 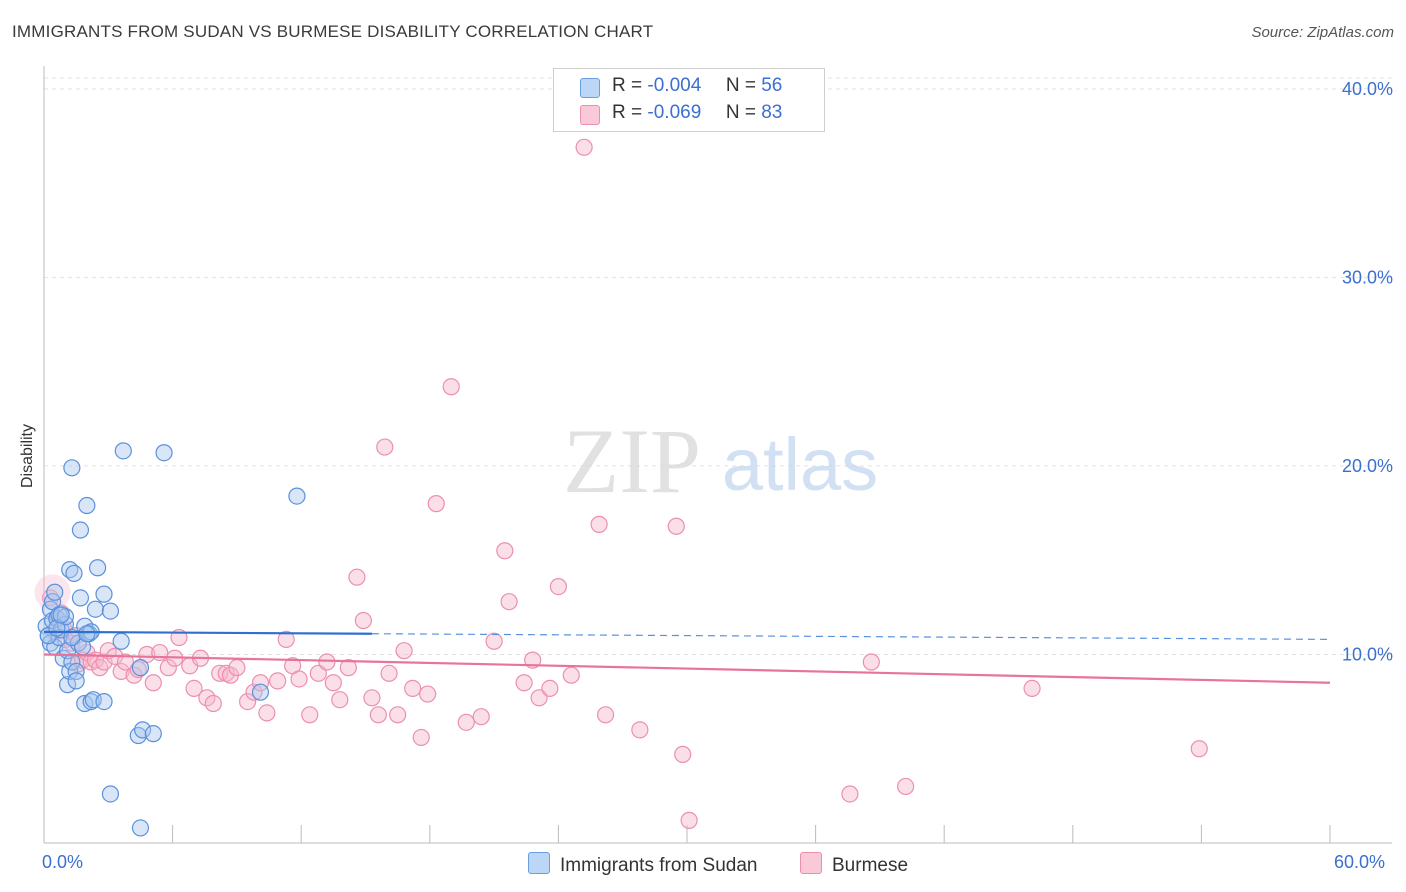 I want to click on trend-lines, so click(x=687, y=657).